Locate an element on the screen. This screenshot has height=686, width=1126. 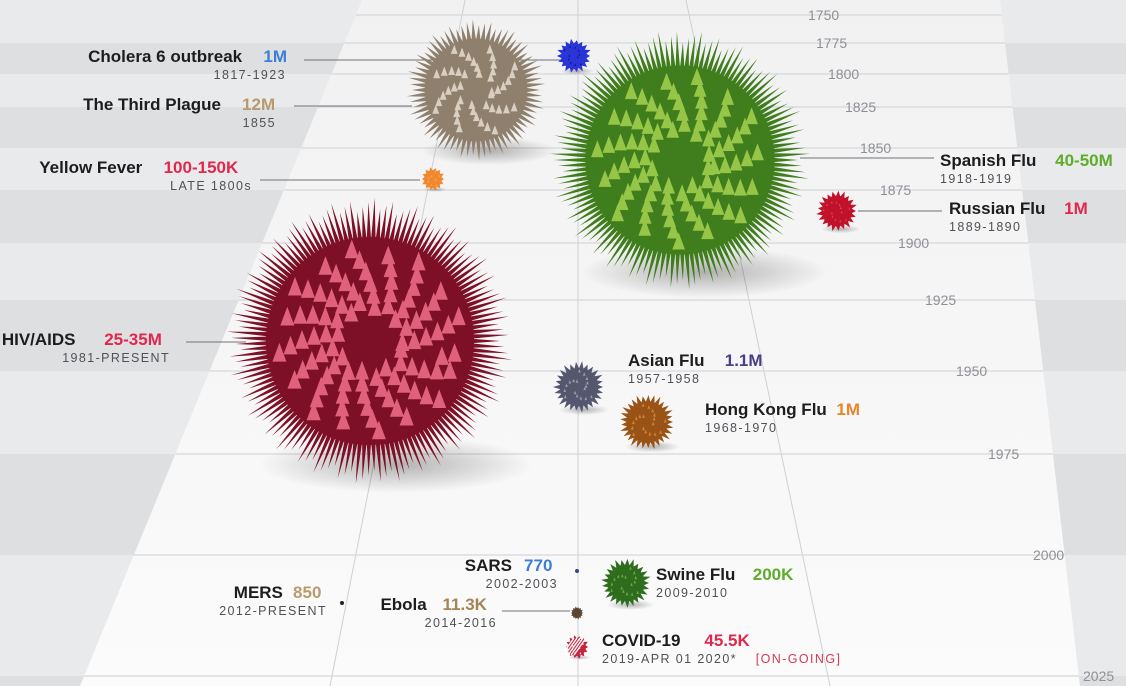
hongkong-label: Hong Kong Flu 1M 1968-1970 is located at coordinates (782, 417).